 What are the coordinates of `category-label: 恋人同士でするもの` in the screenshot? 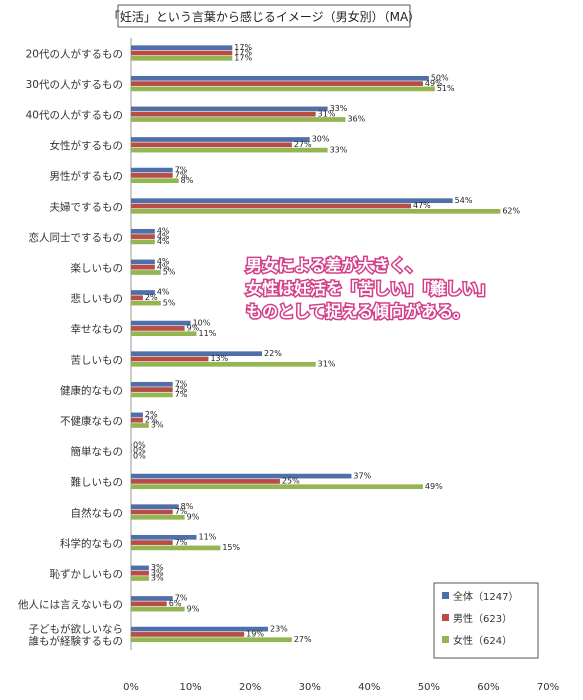 It's located at (76, 237).